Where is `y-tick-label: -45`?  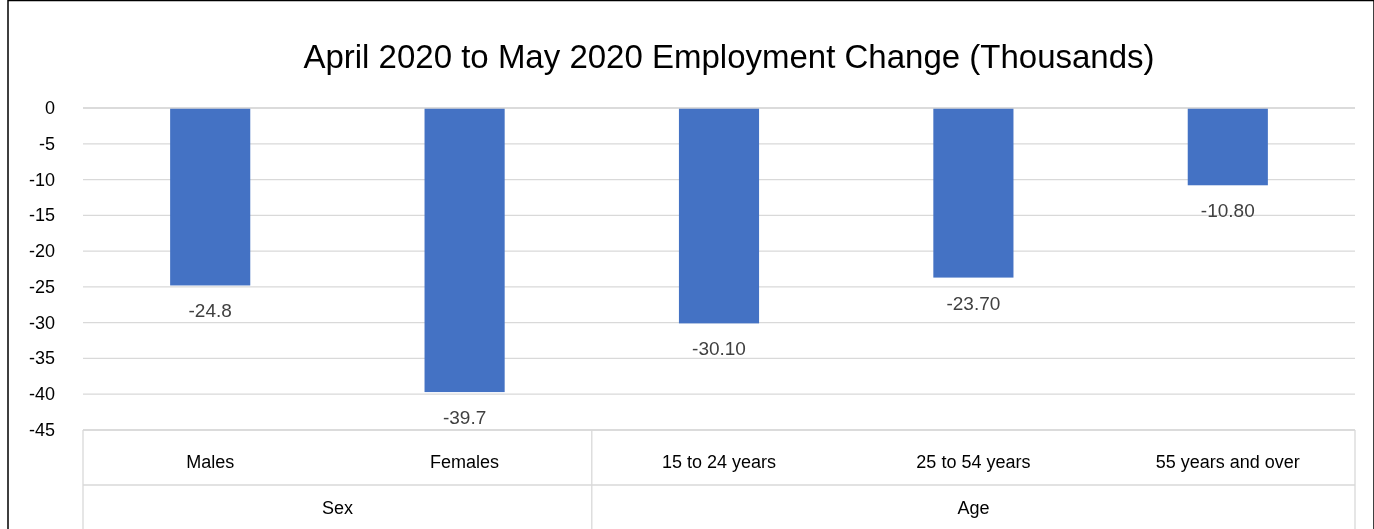
y-tick-label: -45 is located at coordinates (41, 430).